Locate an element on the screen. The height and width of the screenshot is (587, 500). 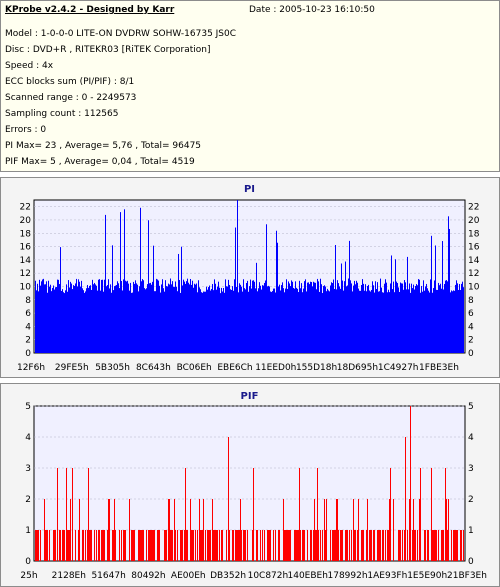
info-errors: Errors : 0 is located at coordinates (26, 130).